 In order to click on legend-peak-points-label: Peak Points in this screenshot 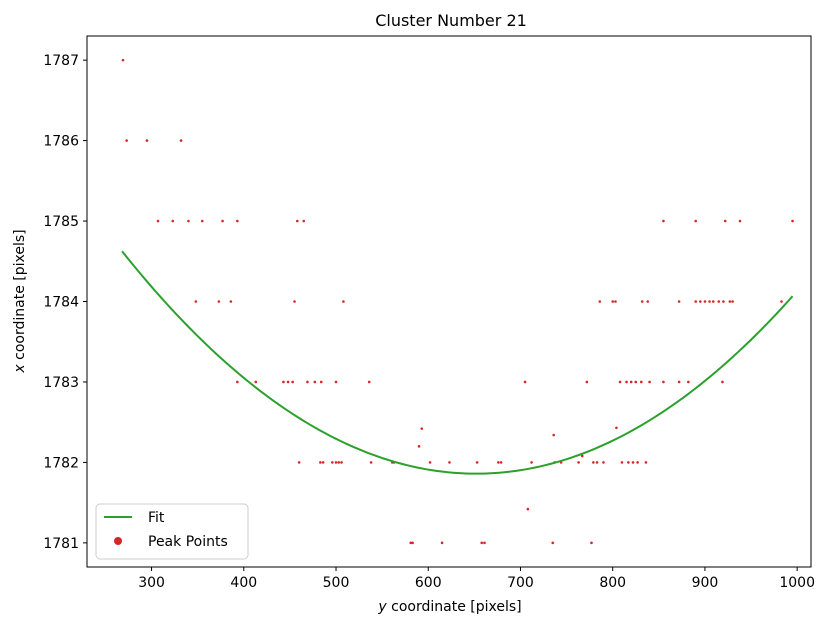, I will do `click(188, 542)`.